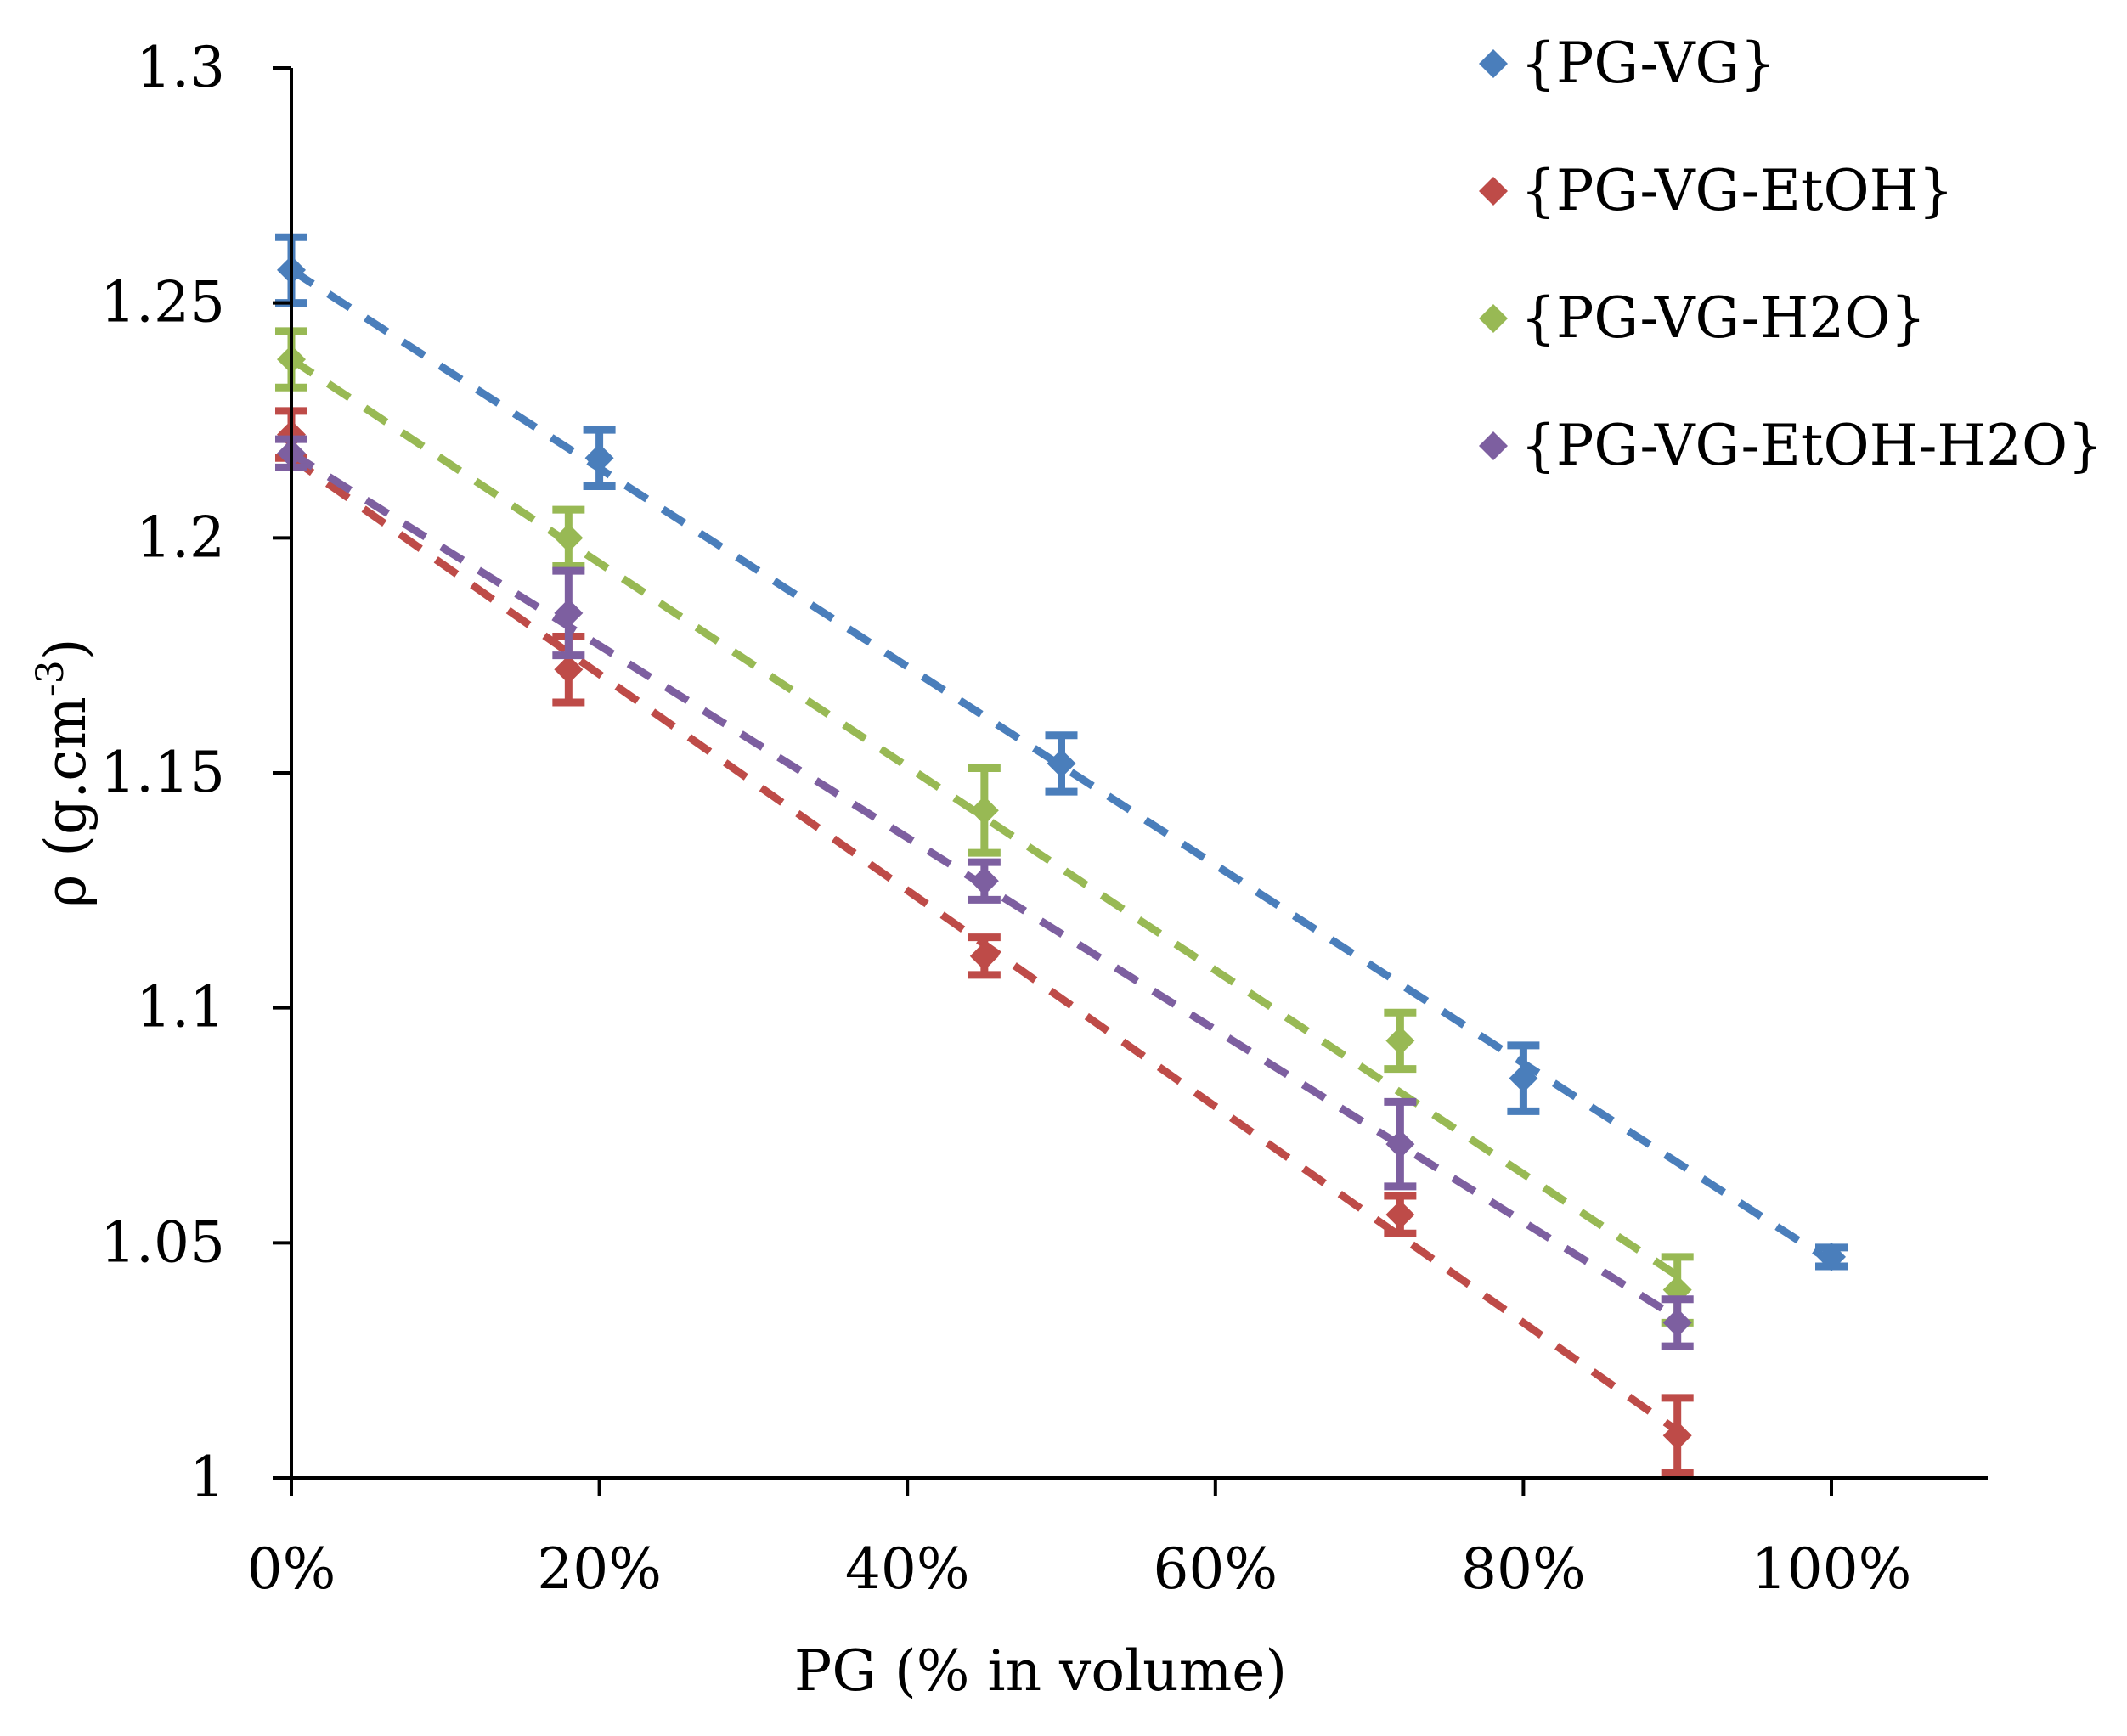  I want to click on legend-label: {PG-VG-EtOH}, so click(1737, 190).